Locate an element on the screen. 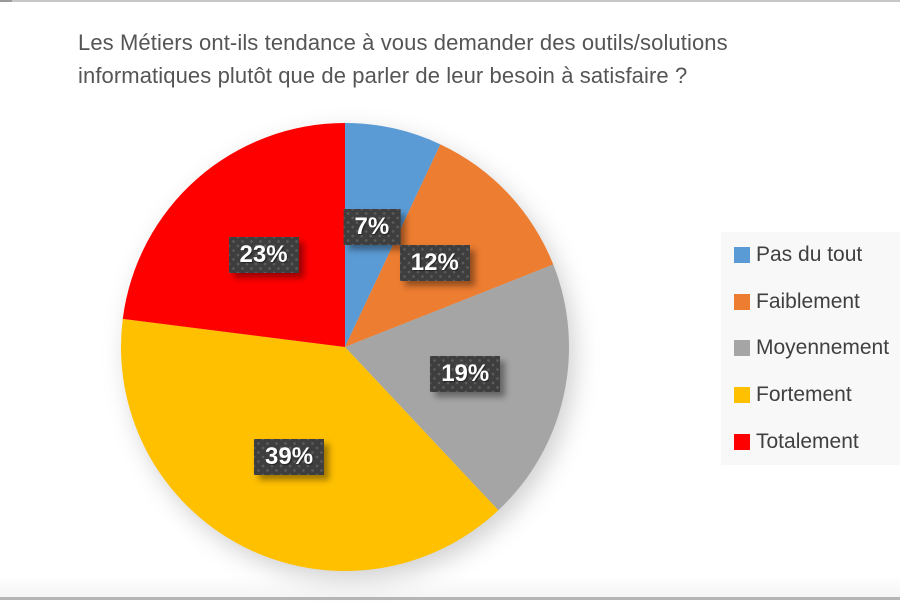  pie-slice-totalement is located at coordinates (234, 235).